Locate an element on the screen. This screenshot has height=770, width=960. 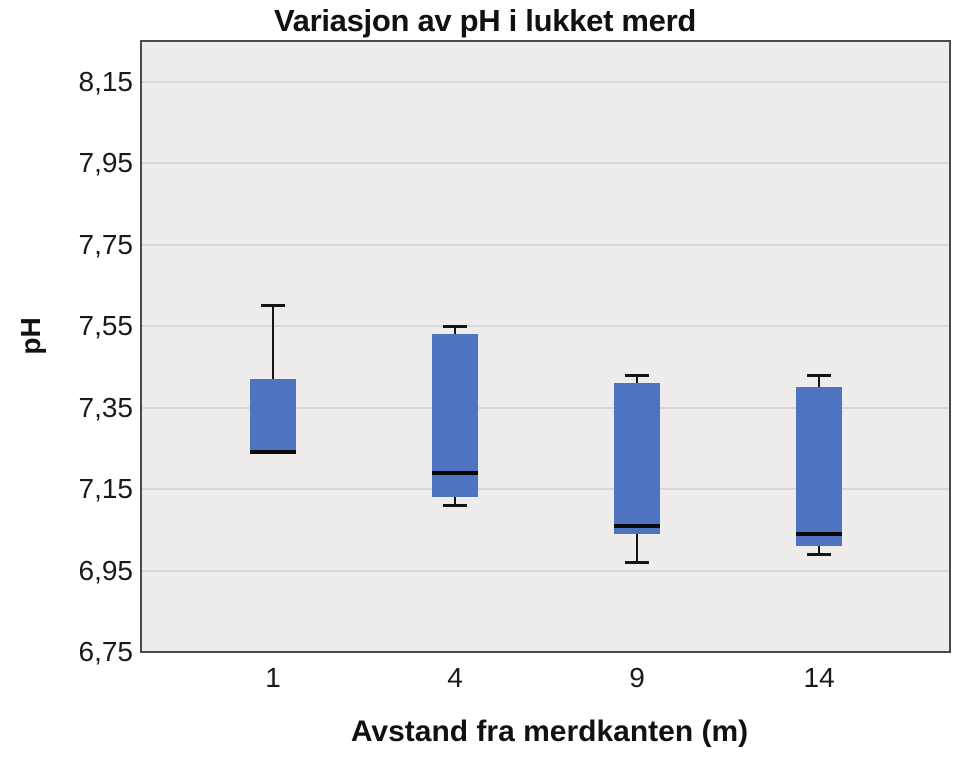
x-tick-label: 4 is located at coordinates (455, 677).